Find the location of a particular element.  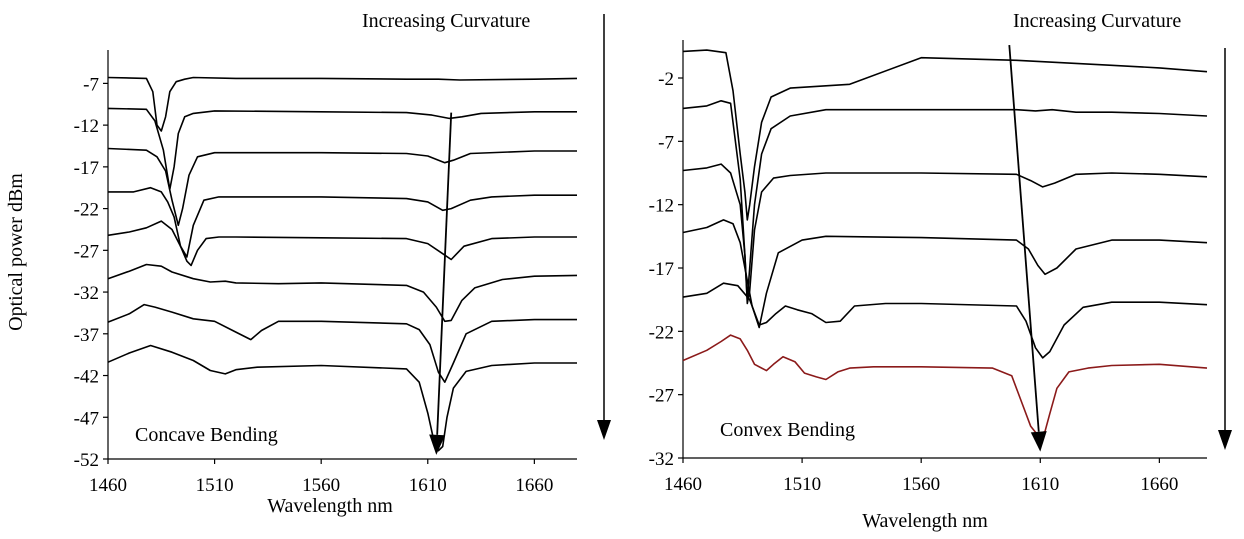

convex-y-tick-label: -2 is located at coordinates (666, 79).